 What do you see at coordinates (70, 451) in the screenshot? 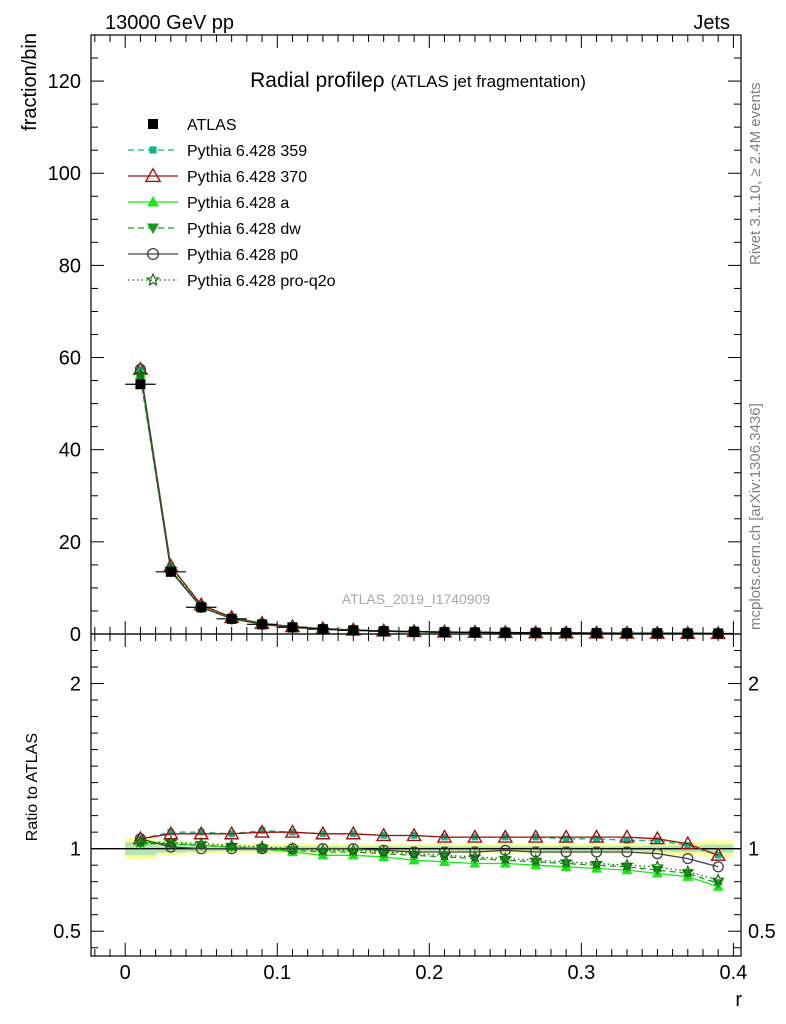
I see `y-tick-label: 40` at bounding box center [70, 451].